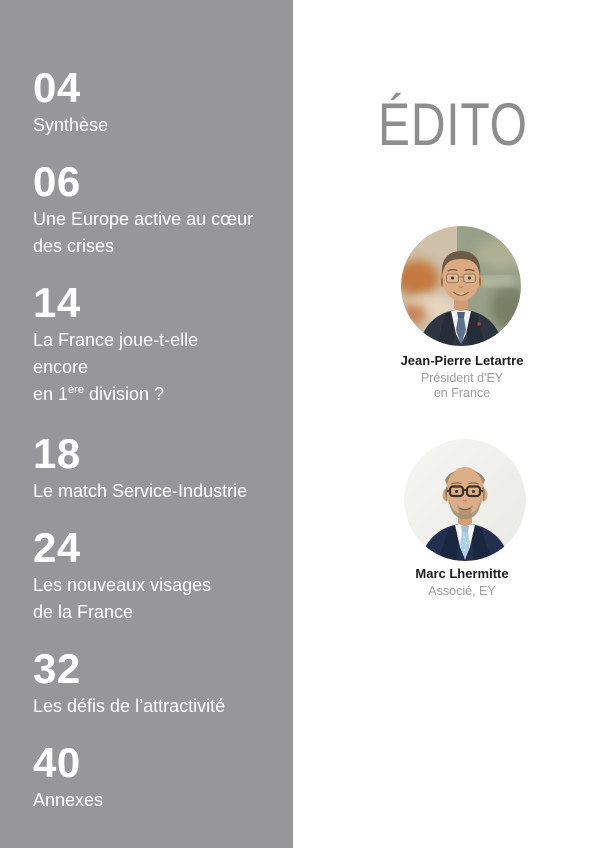 The width and height of the screenshot is (600, 848). I want to click on toc-section-title: Une Europe active au cœur des crises, so click(143, 232).